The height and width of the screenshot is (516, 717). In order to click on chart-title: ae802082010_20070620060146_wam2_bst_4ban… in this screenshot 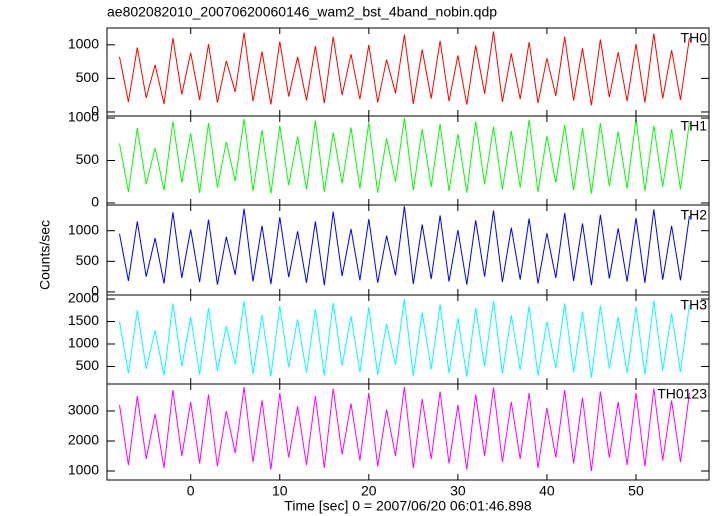, I will do `click(302, 12)`.